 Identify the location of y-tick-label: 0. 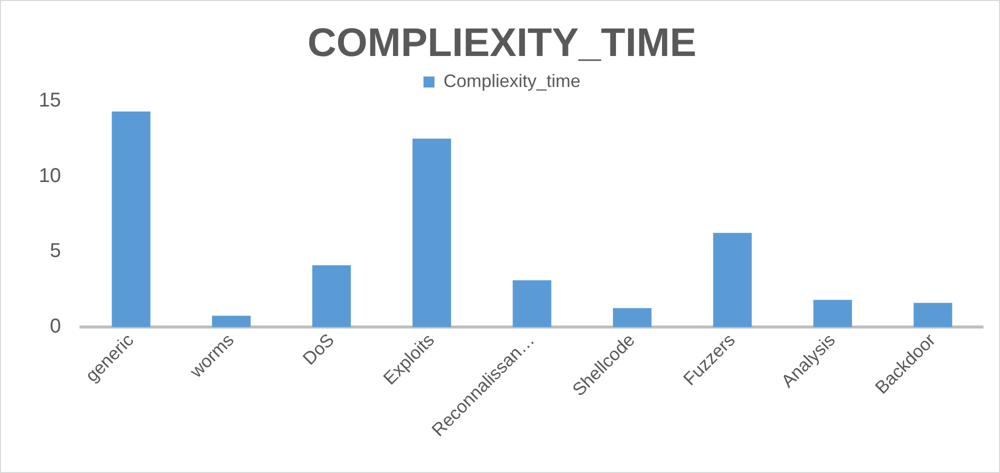
(55, 327).